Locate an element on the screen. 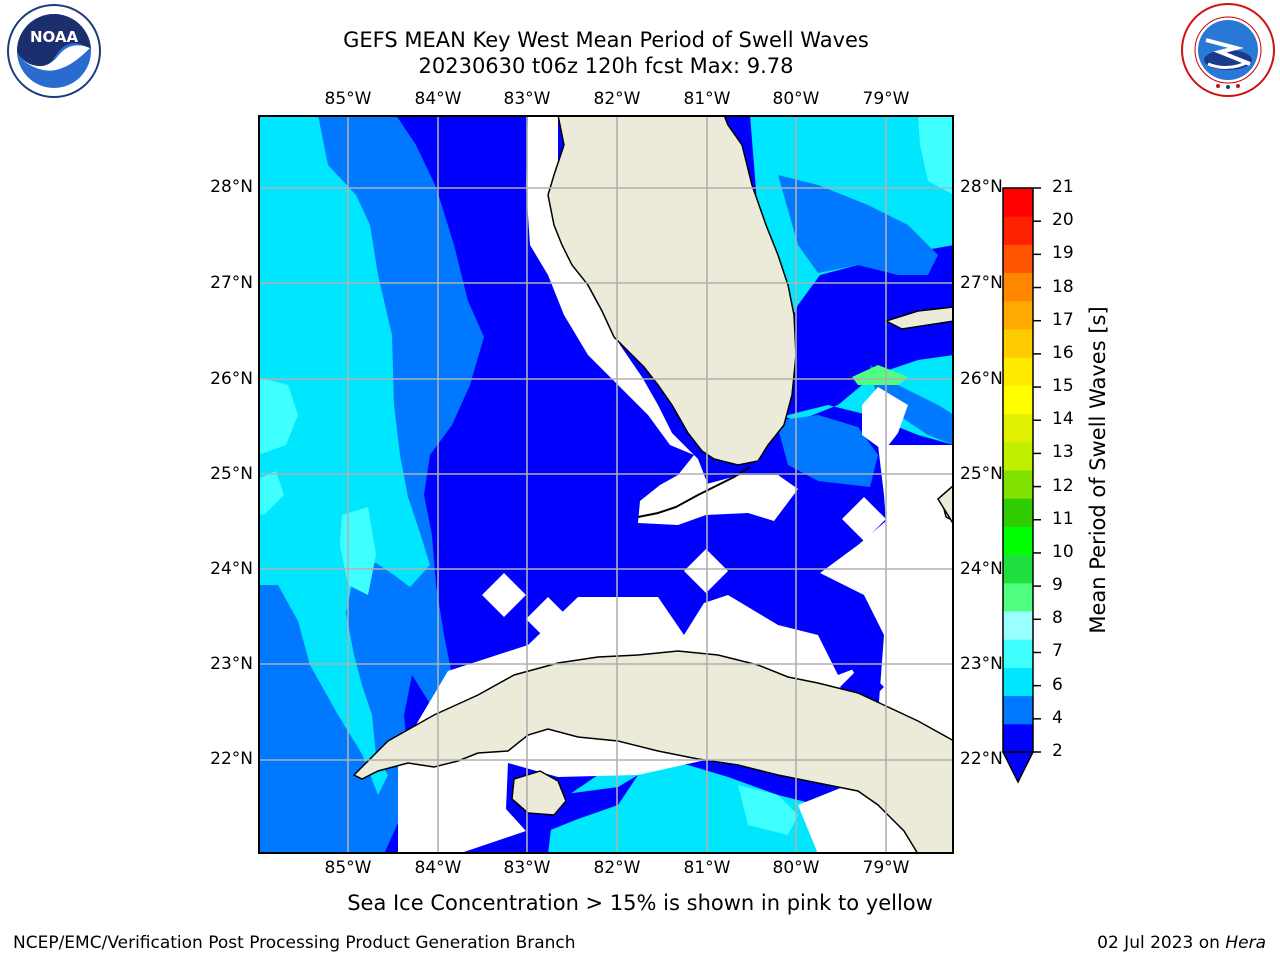 The height and width of the screenshot is (960, 1280). colorbar-tick-label: 6 is located at coordinates (1057, 684).